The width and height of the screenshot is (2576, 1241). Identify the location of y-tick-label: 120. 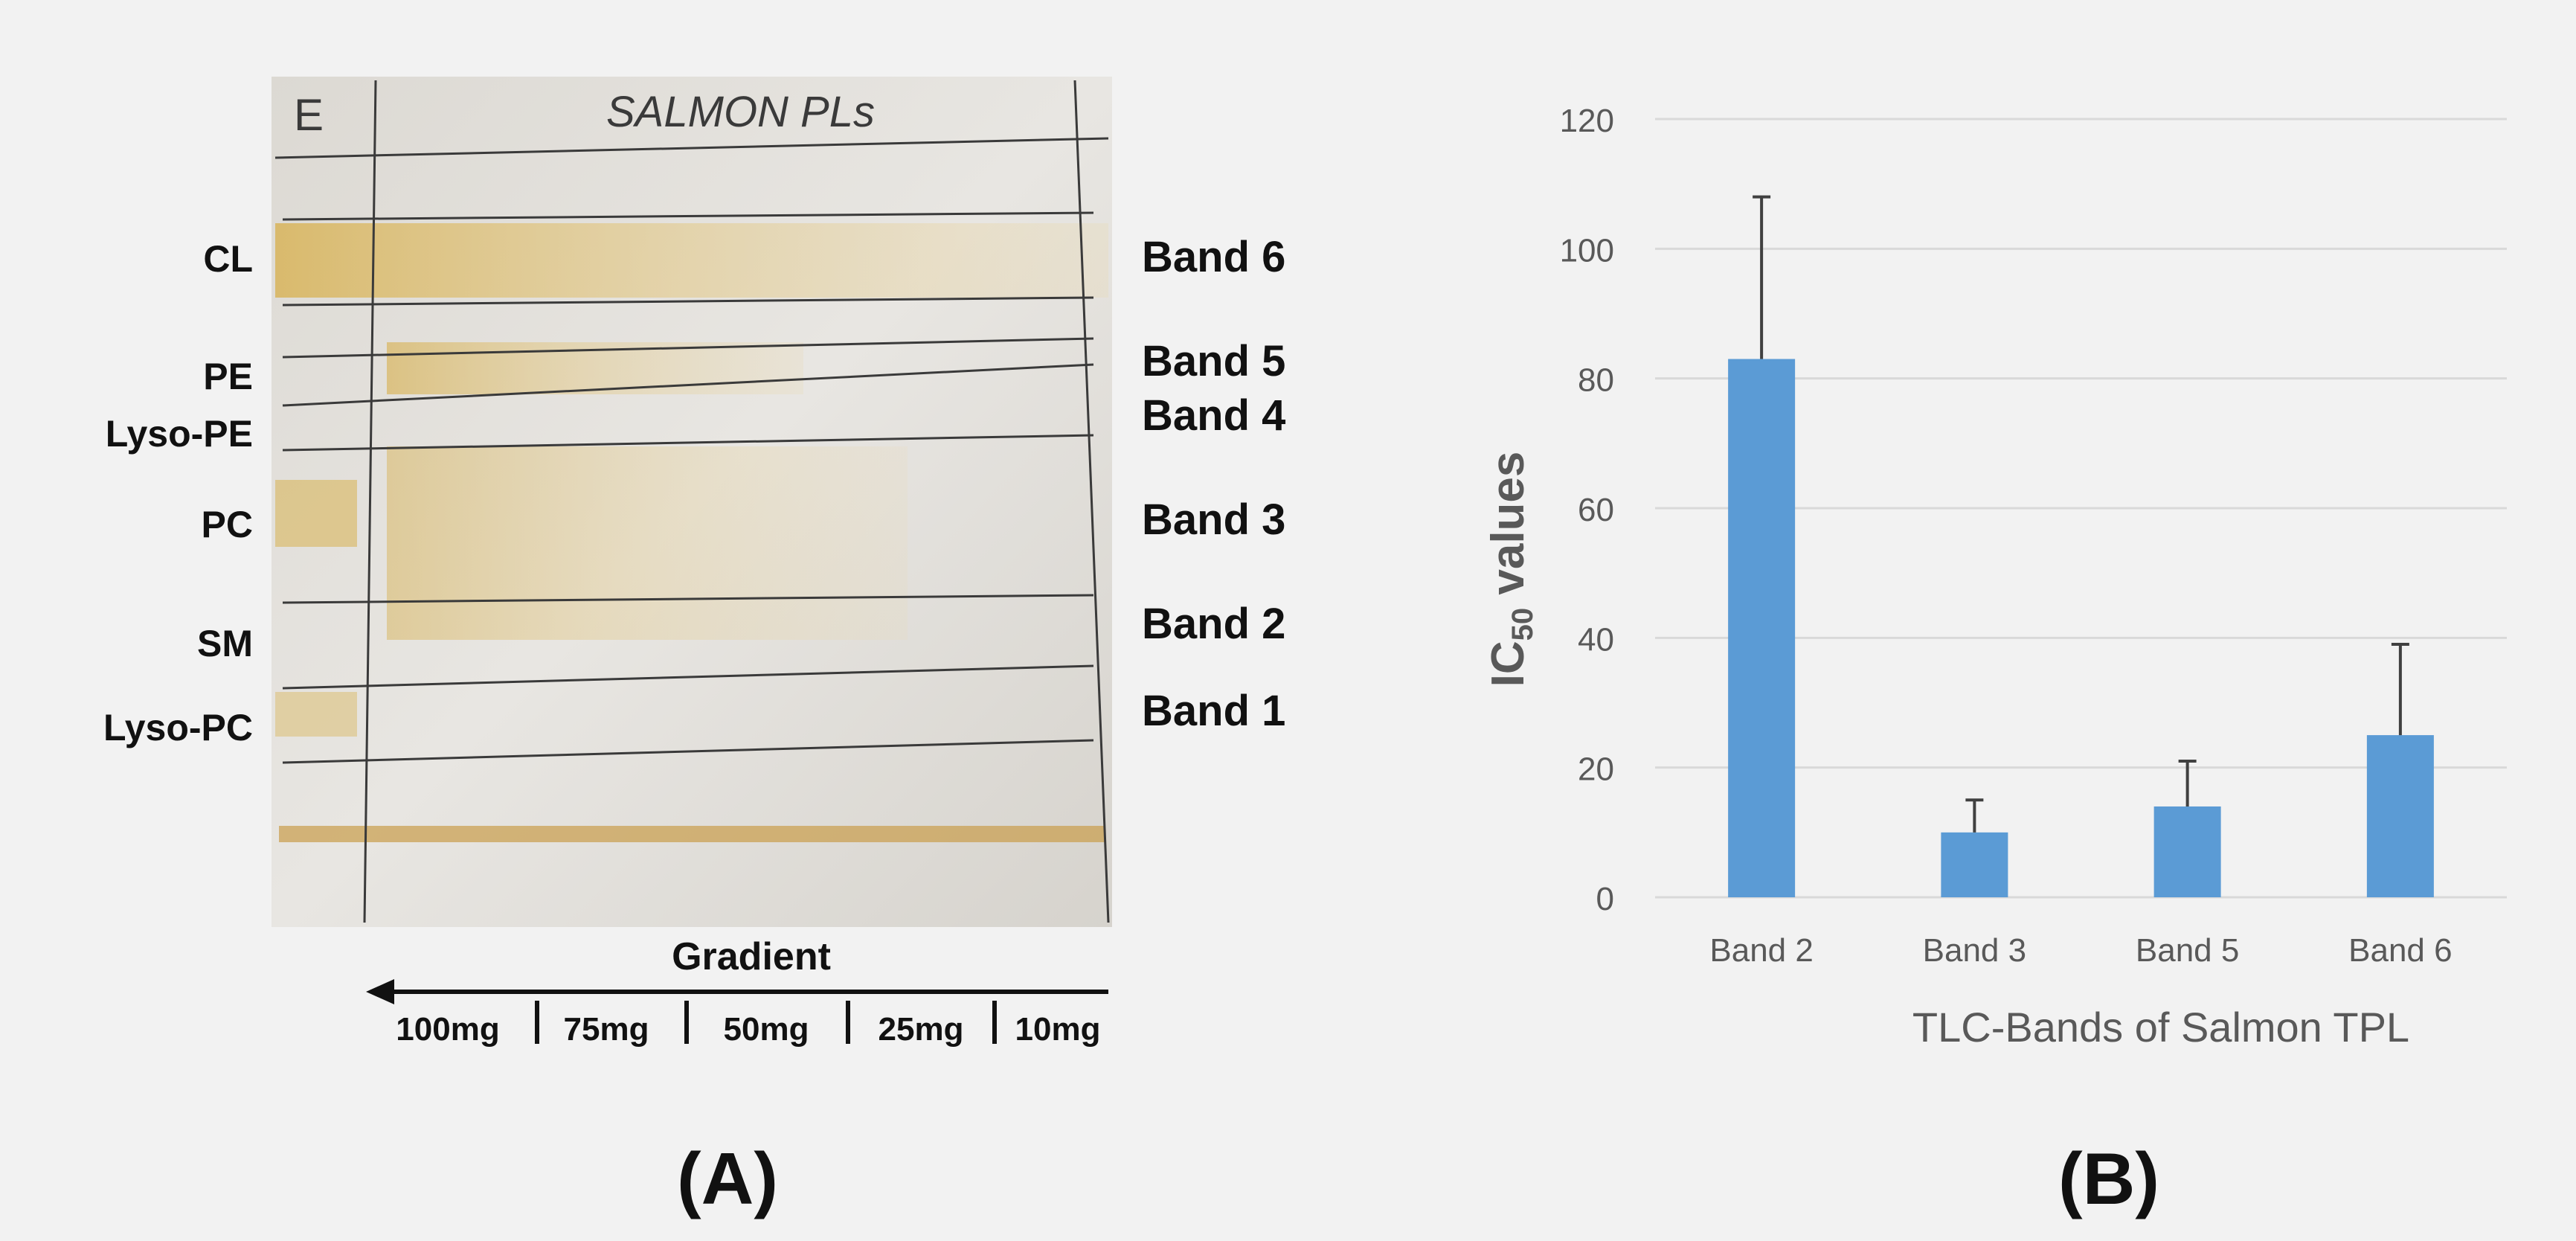
(1587, 121).